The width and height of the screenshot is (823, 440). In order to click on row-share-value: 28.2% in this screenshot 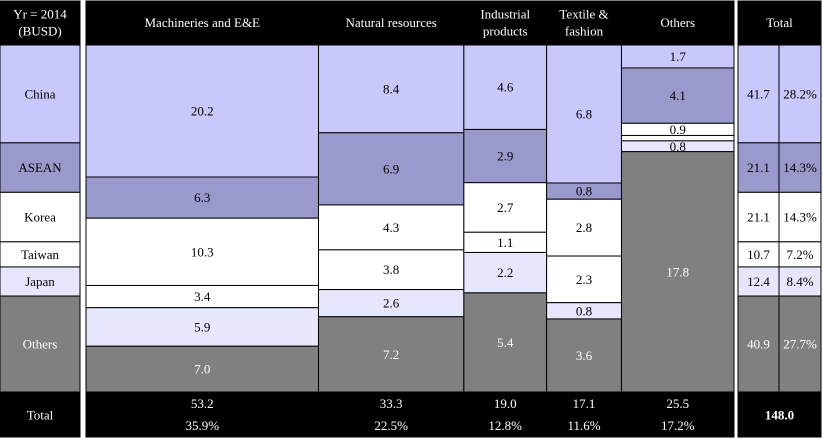, I will do `click(800, 93)`.